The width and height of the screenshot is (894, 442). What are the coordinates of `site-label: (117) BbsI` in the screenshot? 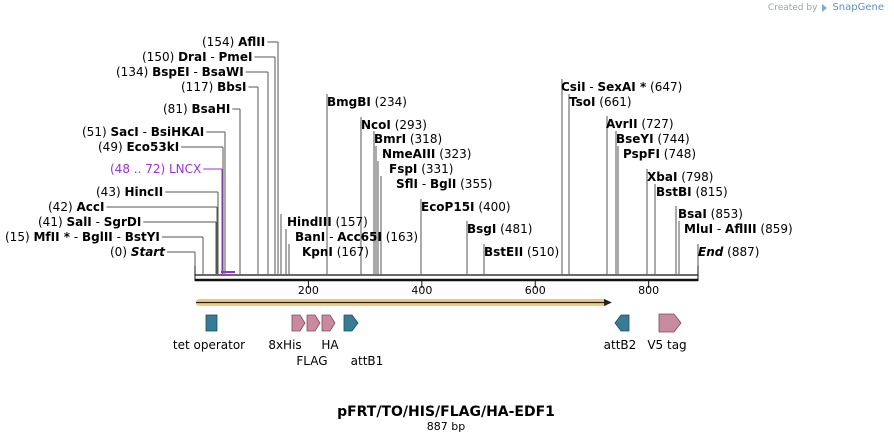 It's located at (213, 87).